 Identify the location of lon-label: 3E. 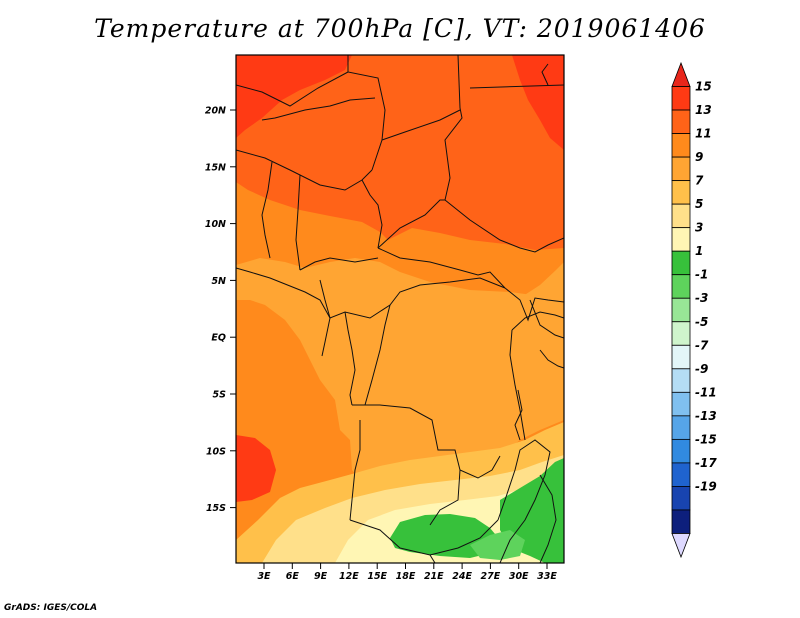
(264, 576).